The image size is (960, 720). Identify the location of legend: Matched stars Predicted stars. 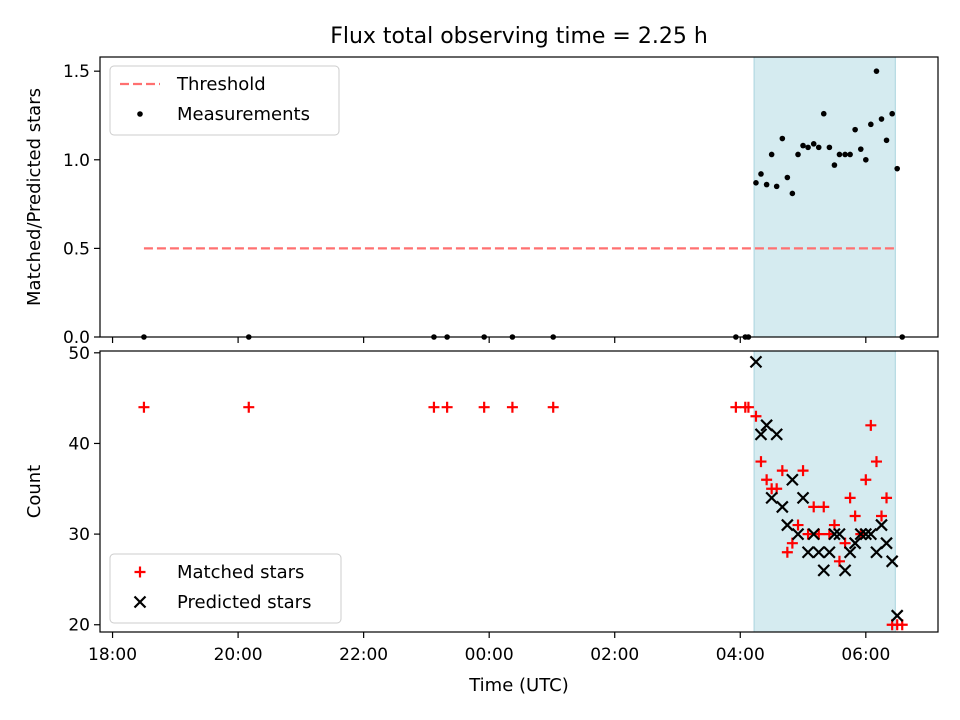
(225, 588).